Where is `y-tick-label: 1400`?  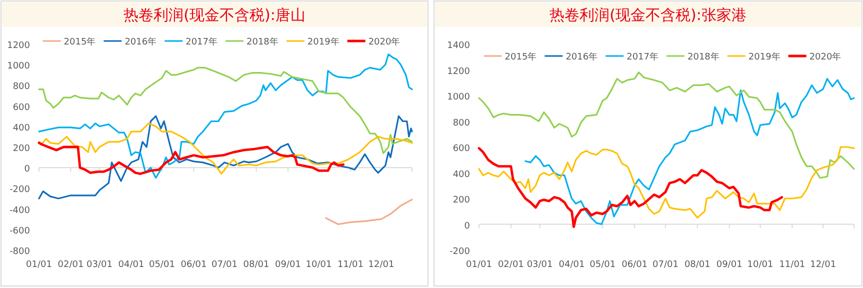 y-tick-label: 1400 is located at coordinates (458, 46).